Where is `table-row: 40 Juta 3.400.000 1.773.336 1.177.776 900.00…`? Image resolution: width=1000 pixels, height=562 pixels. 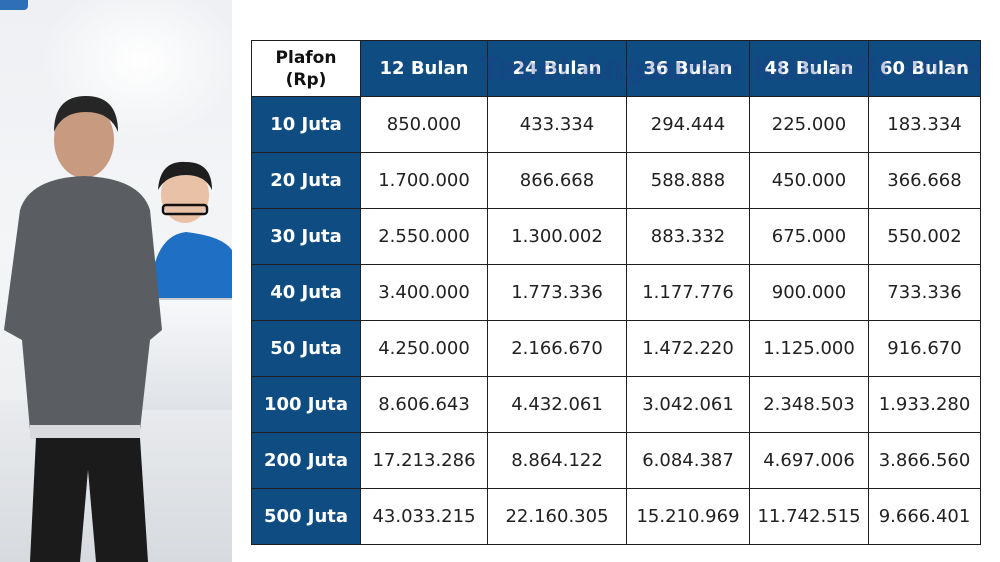 table-row: 40 Juta 3.400.000 1.773.336 1.177.776 900.00… is located at coordinates (616, 292).